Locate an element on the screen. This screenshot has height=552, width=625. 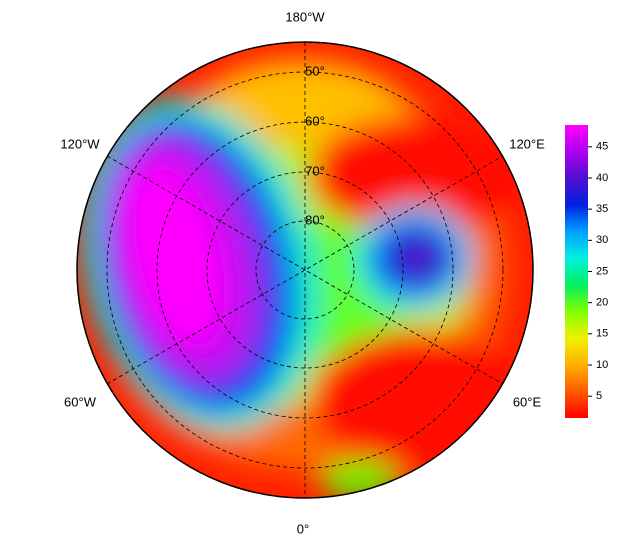
colorbar-tick-label: 10 is located at coordinates (602, 365).